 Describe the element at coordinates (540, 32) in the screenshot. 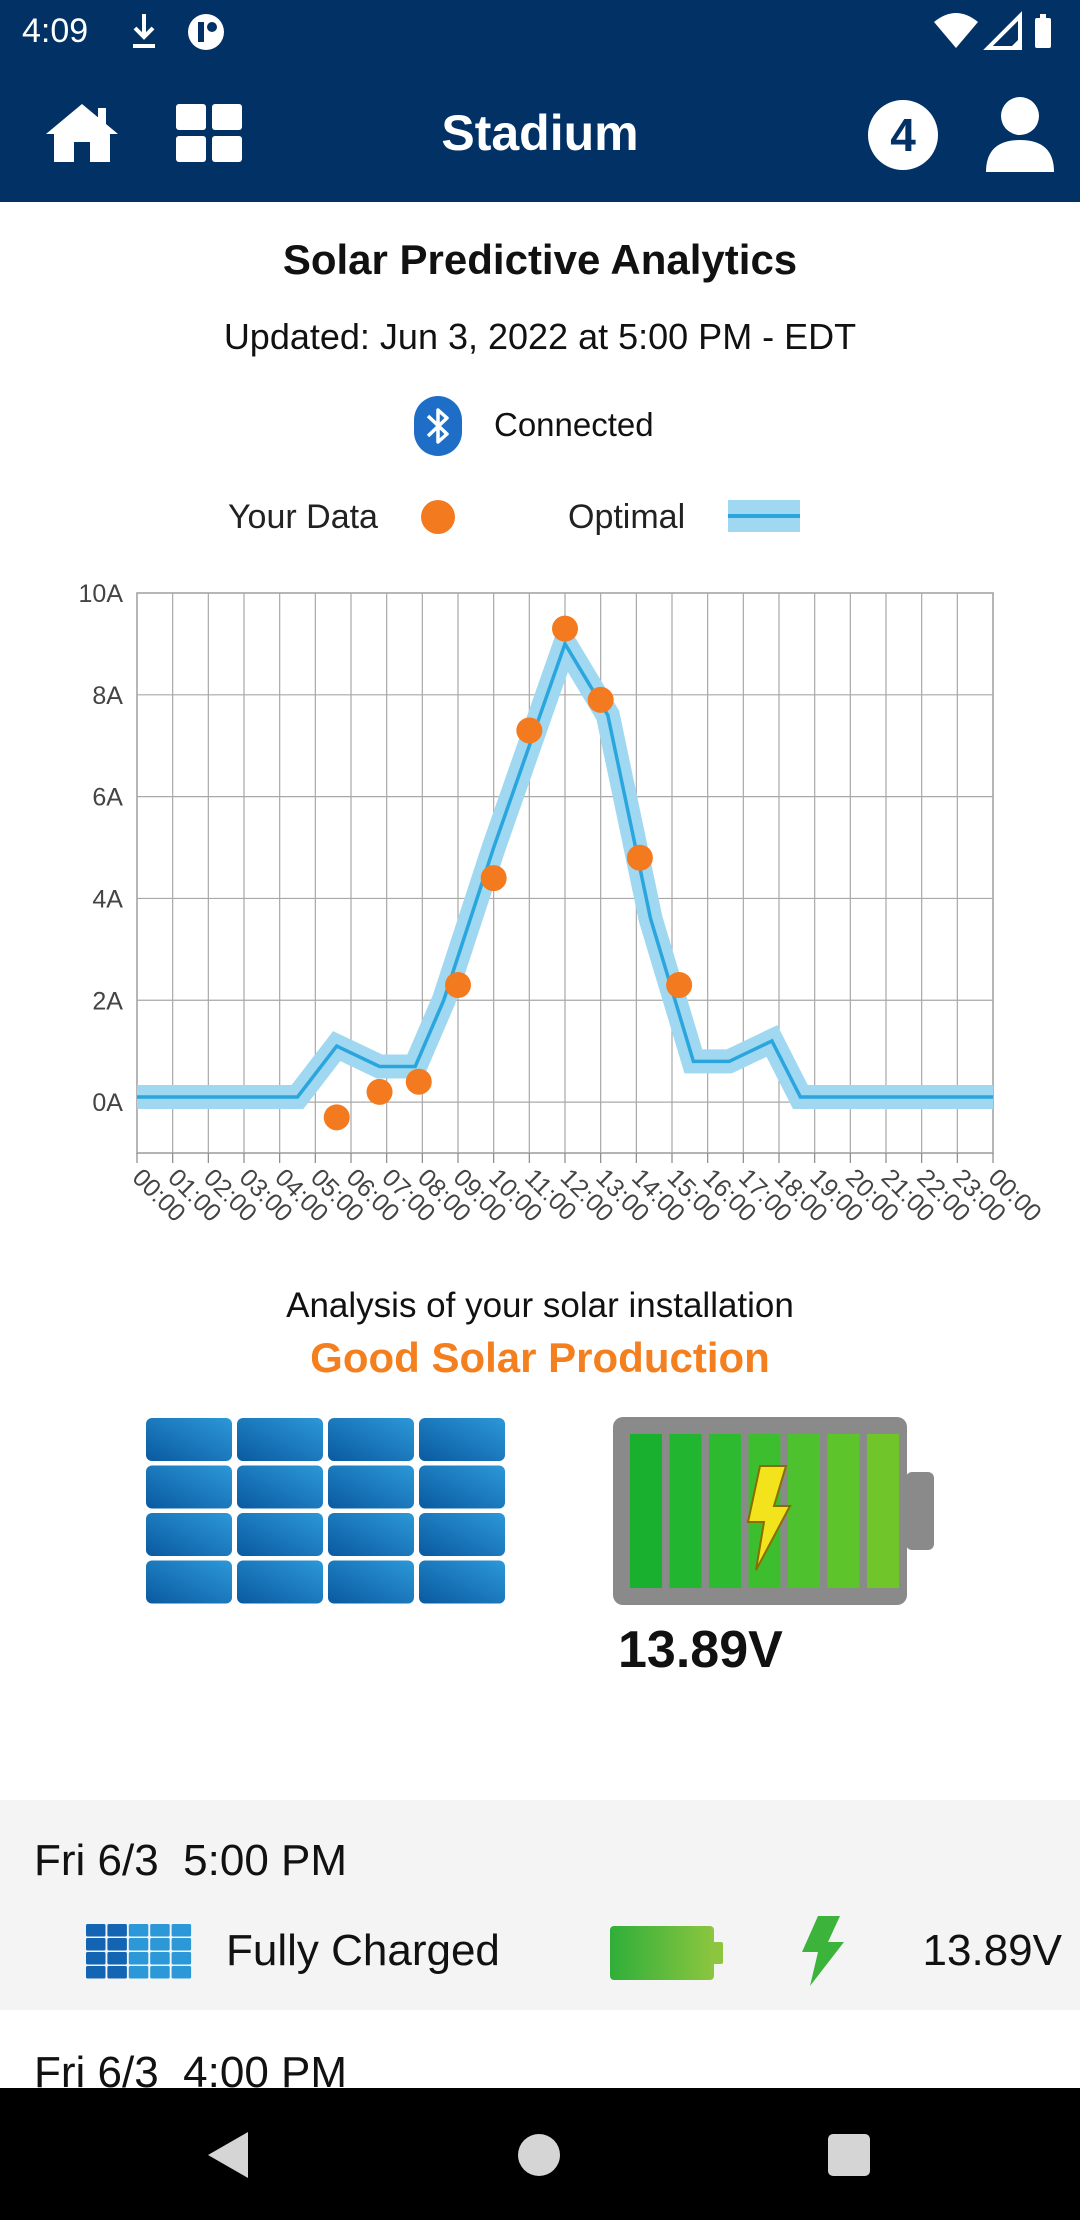

I see `status-bar: 4:09` at that location.